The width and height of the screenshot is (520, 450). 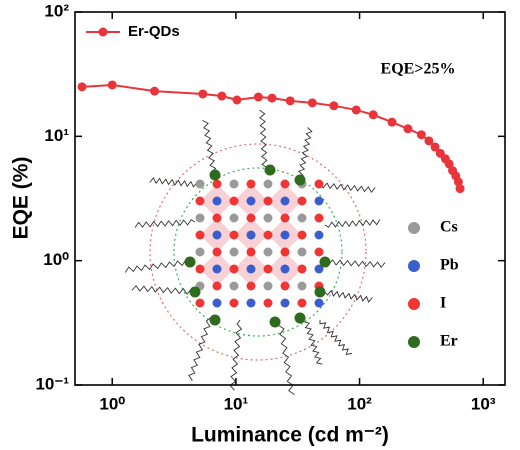 I want to click on x-axis-title: Luminance (cd m⁻²), so click(x=290, y=435).